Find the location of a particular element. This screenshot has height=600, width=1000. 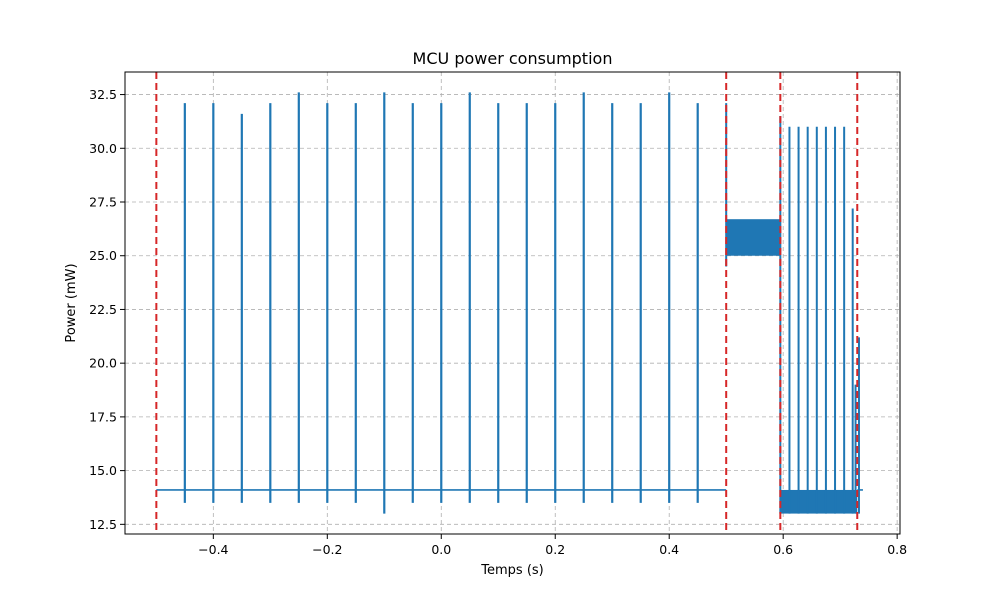

y-tick-label: 27.5 is located at coordinates (103, 202).